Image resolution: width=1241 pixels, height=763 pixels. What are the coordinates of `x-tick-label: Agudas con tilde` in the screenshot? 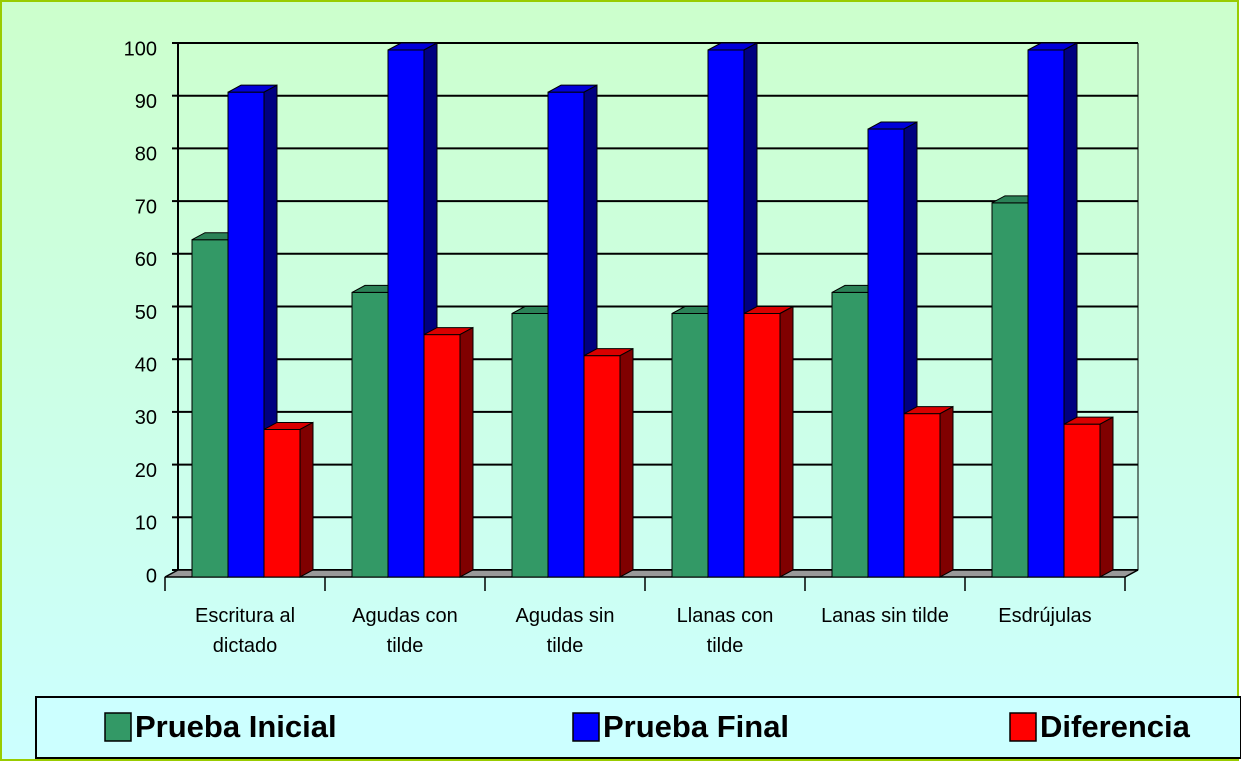 It's located at (405, 631).